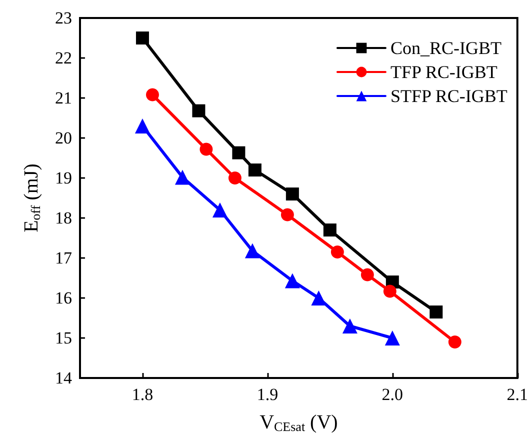 The height and width of the screenshot is (438, 531). Describe the element at coordinates (31, 198) in the screenshot. I see `y-axis-title: Eoff (mJ)` at that location.